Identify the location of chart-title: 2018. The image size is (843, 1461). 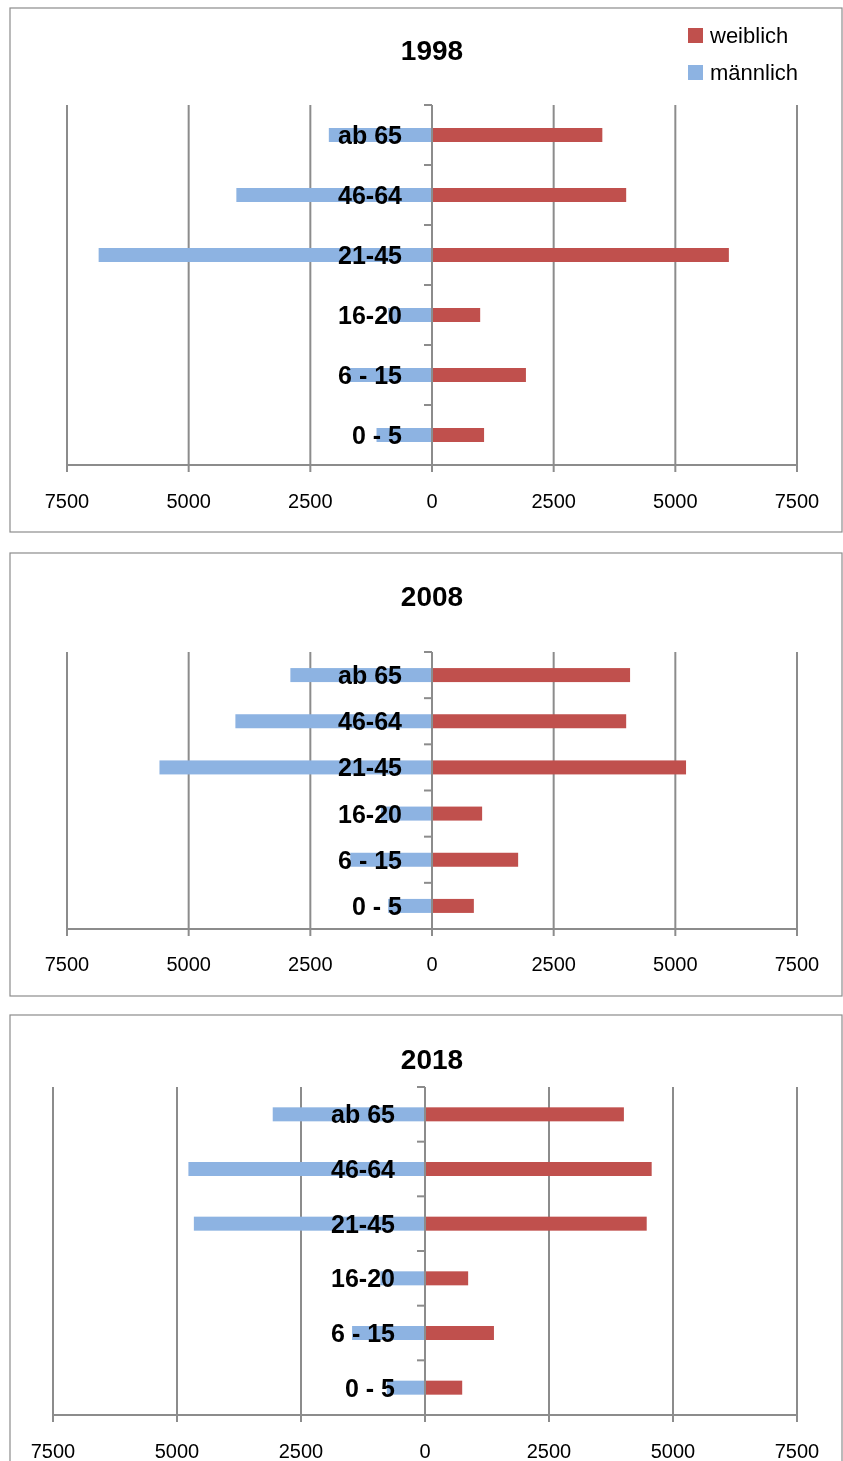
(432, 1059).